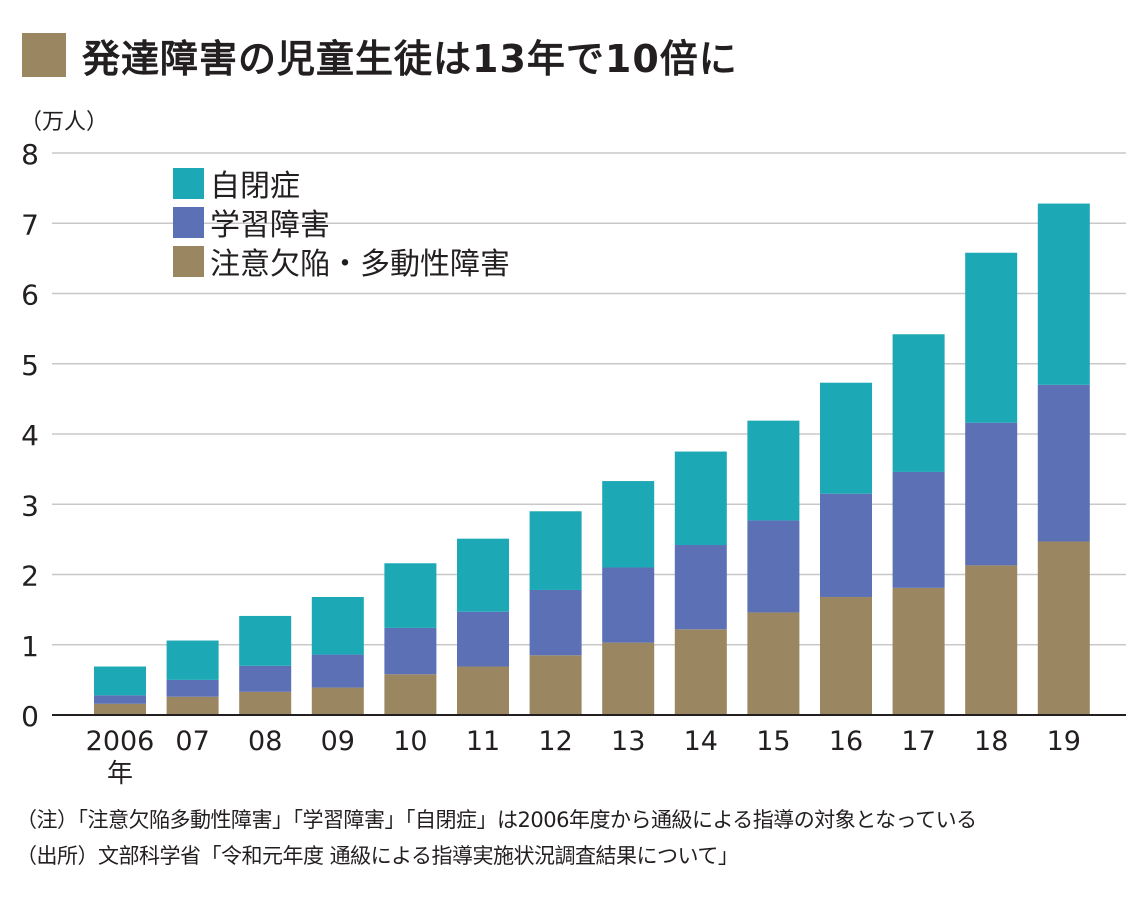  I want to click on x-tick-label: 2006, so click(120, 741).